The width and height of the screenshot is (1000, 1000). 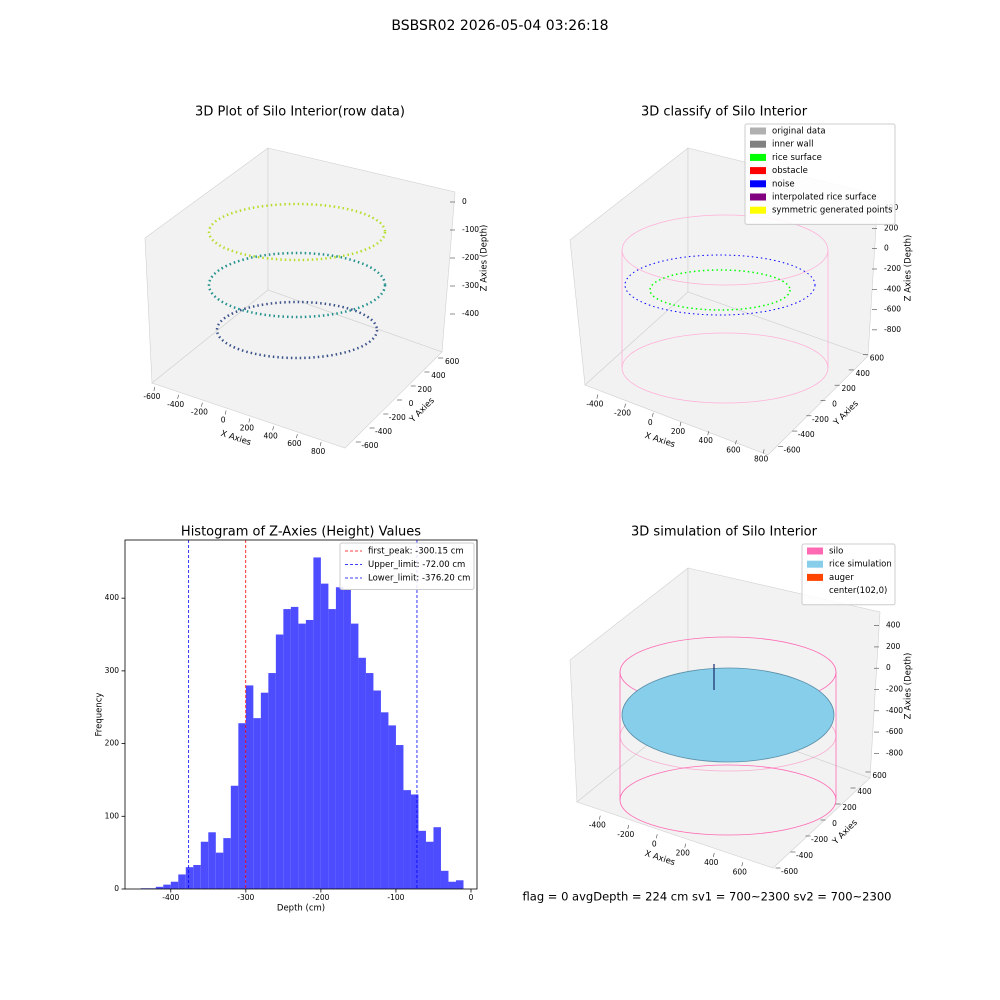 What do you see at coordinates (848, 388) in the screenshot?
I see `y-tick-label: 200` at bounding box center [848, 388].